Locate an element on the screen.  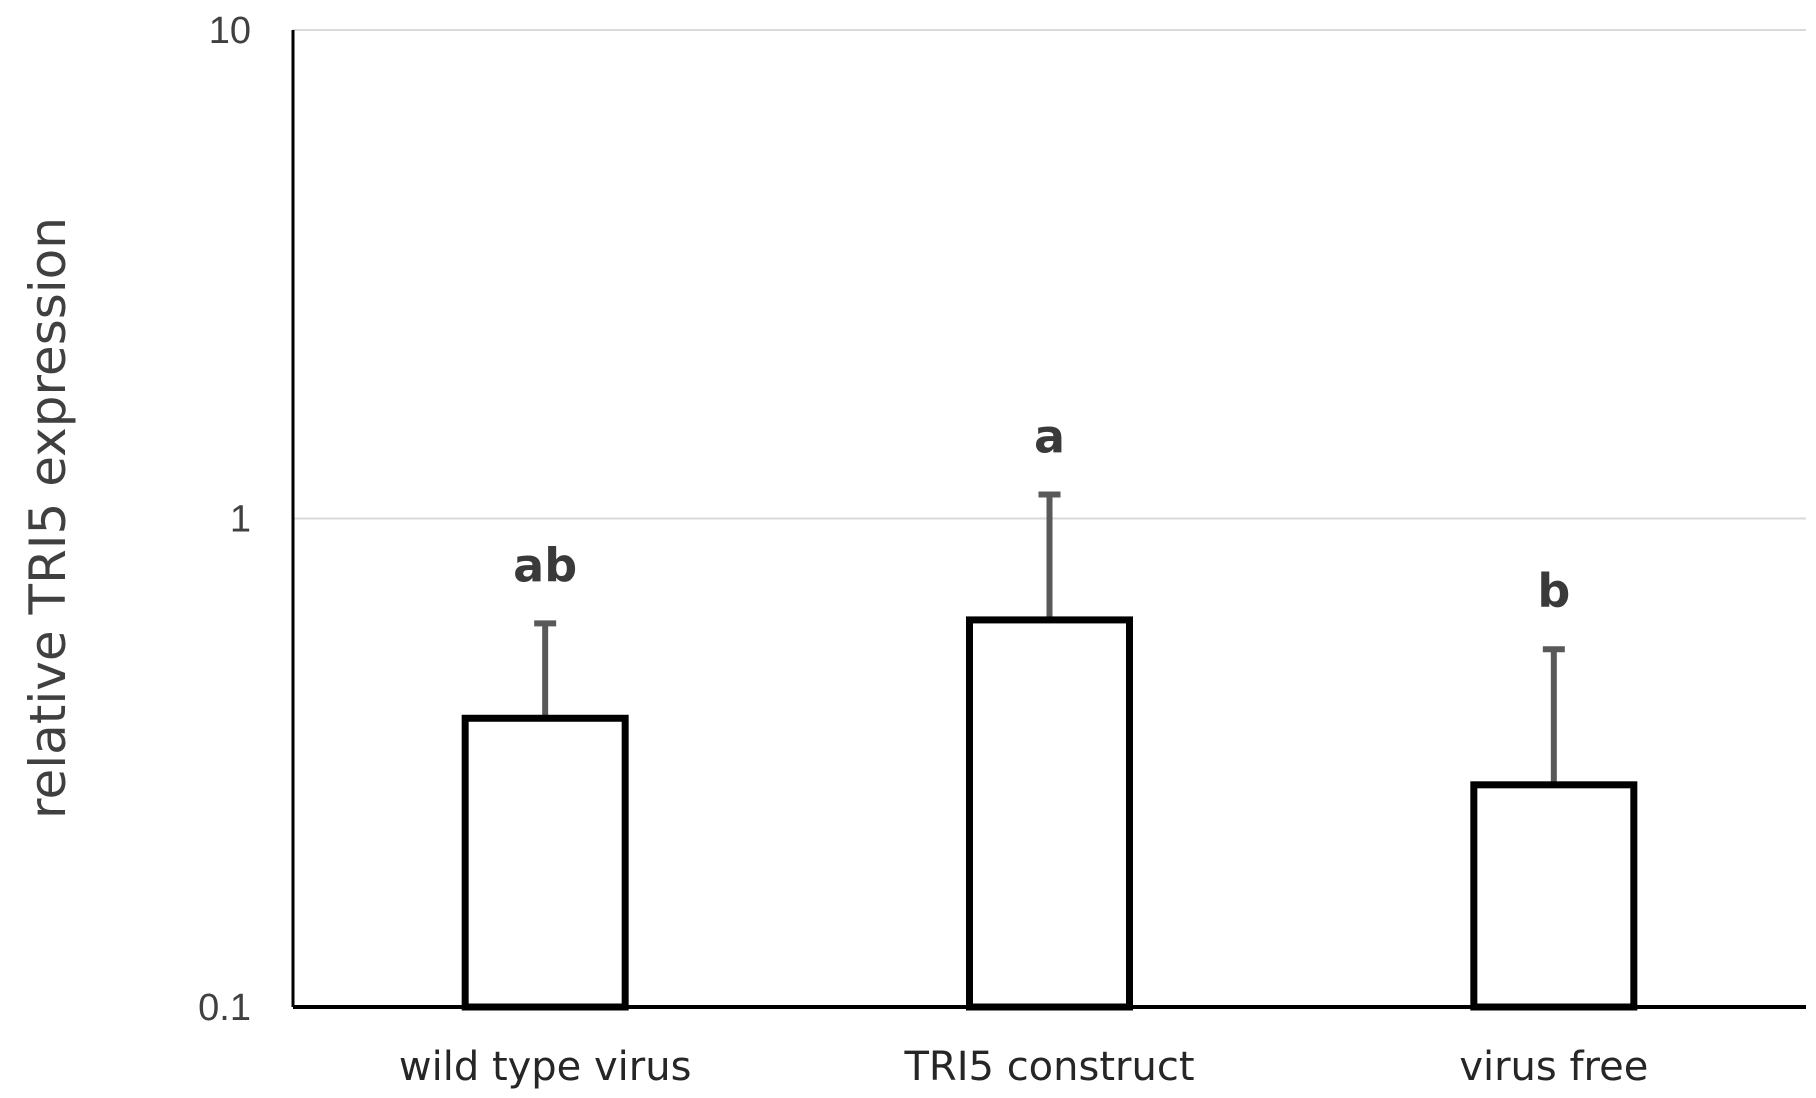
y-tick-label: 1 is located at coordinates (240, 520).